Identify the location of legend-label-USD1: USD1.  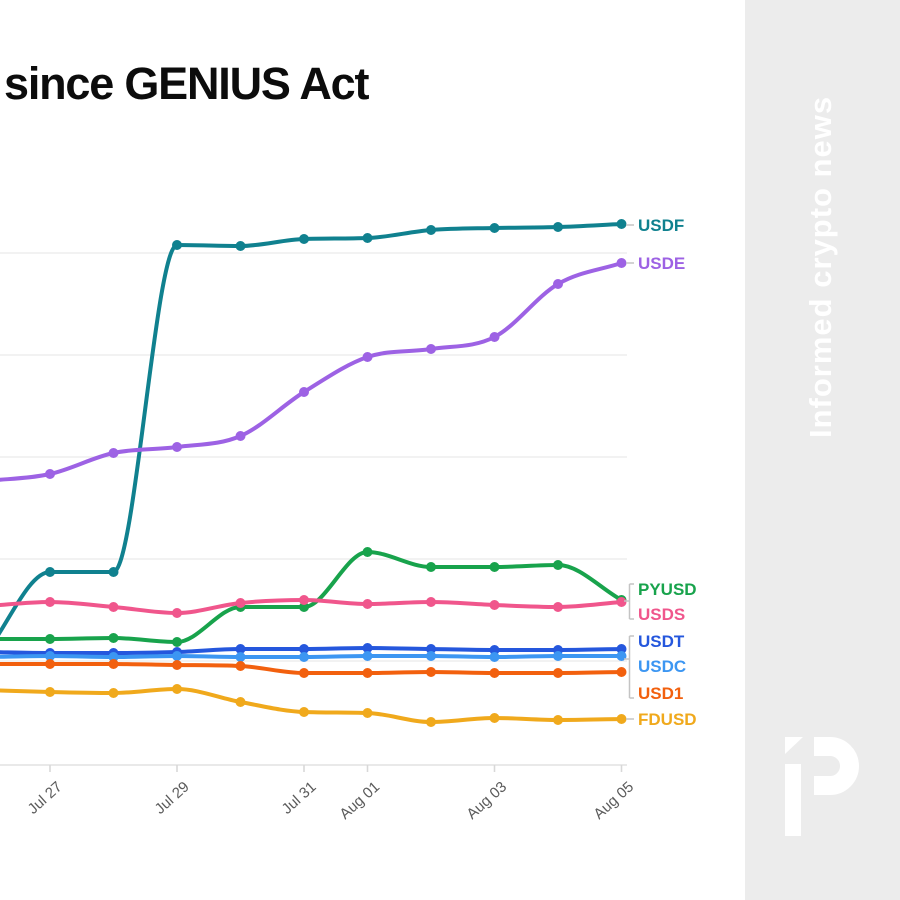
(660, 693).